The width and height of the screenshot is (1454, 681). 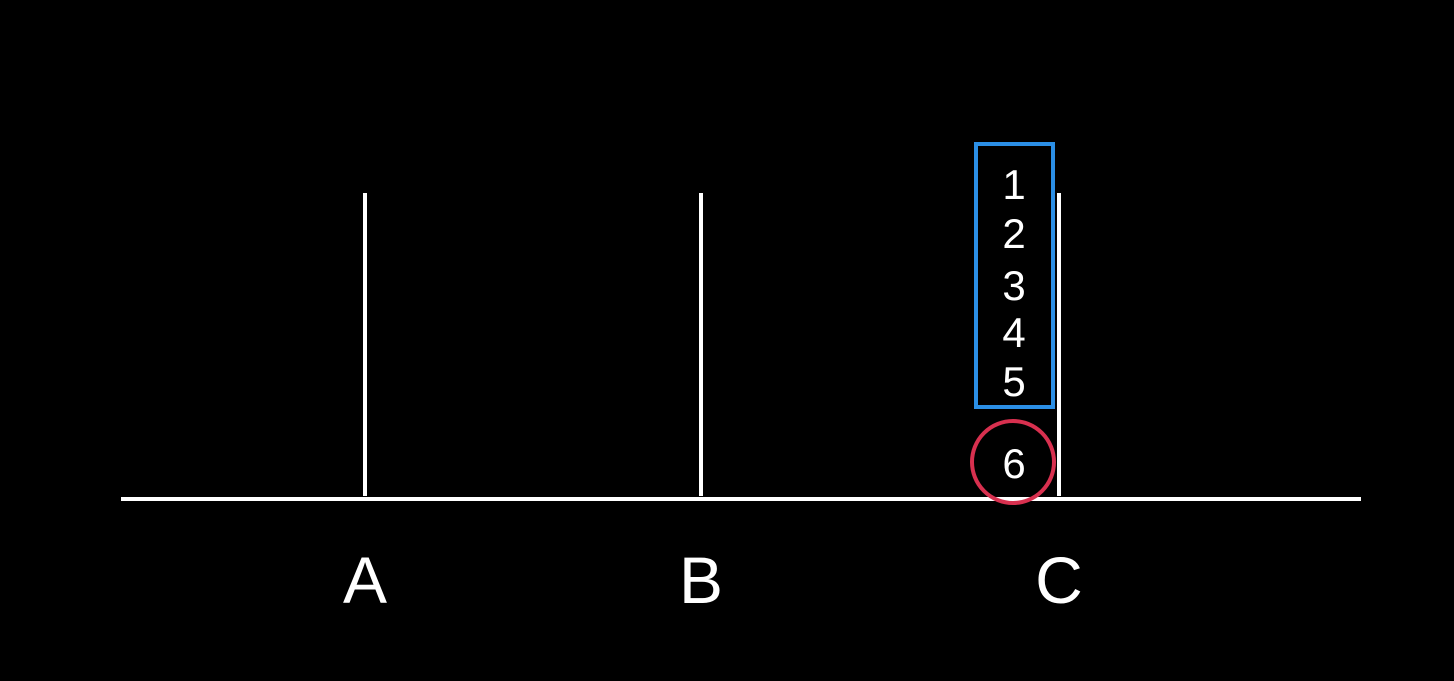 I want to click on highlight-circle, so click(x=1013, y=462).